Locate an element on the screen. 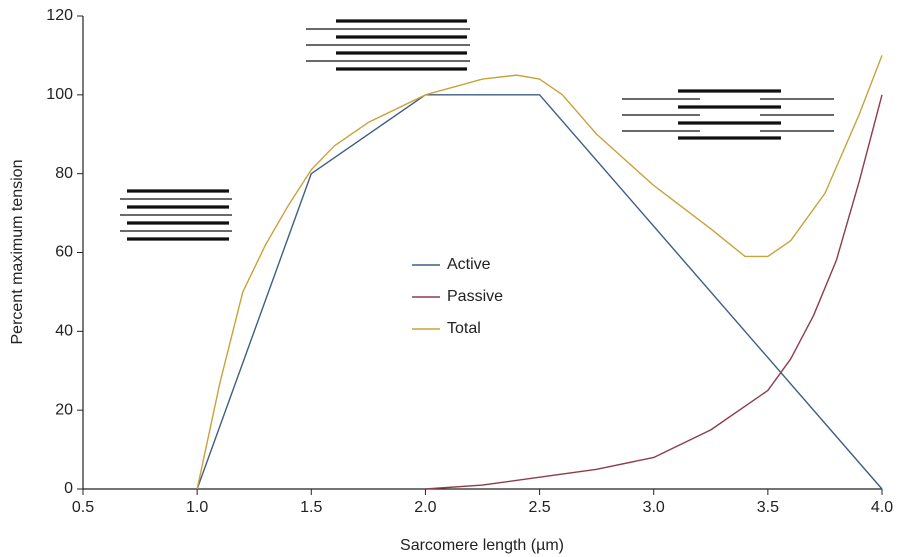  y-axis-label: Percent maximum tension is located at coordinates (17, 252).